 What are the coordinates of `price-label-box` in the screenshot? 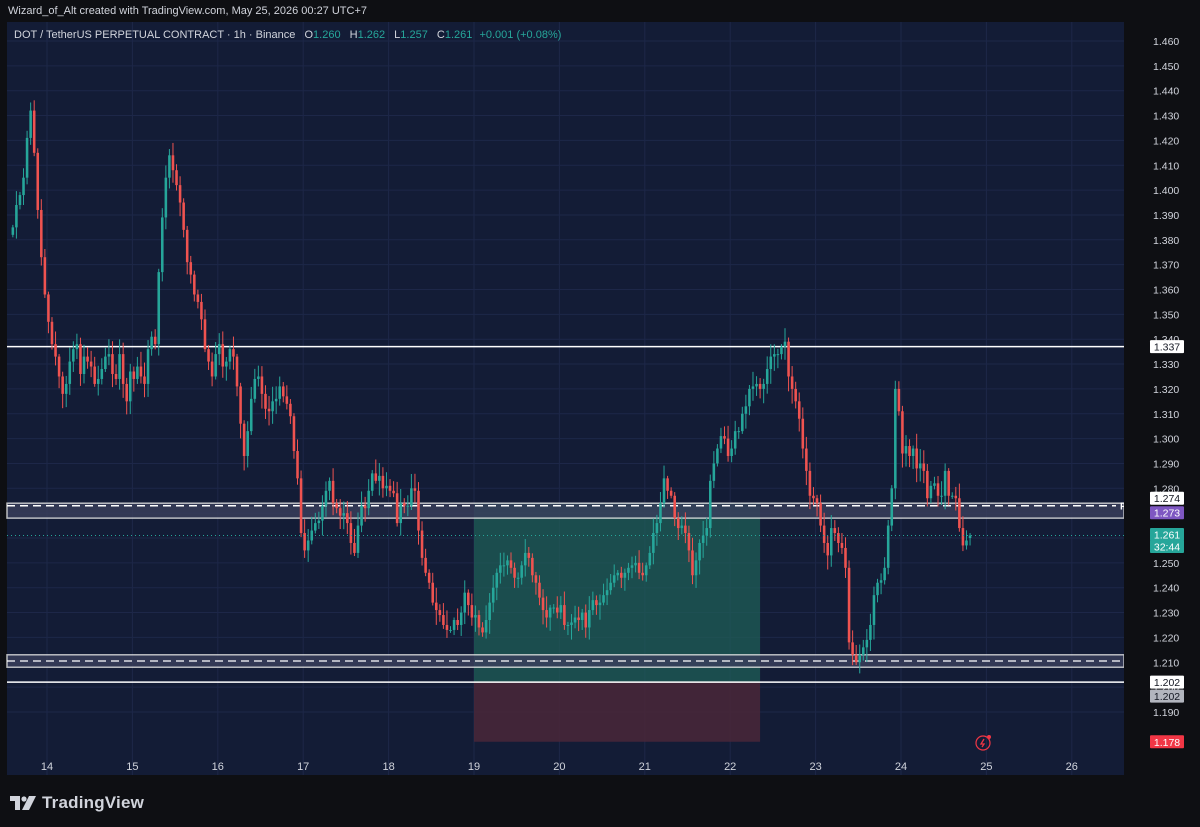 It's located at (1167, 696).